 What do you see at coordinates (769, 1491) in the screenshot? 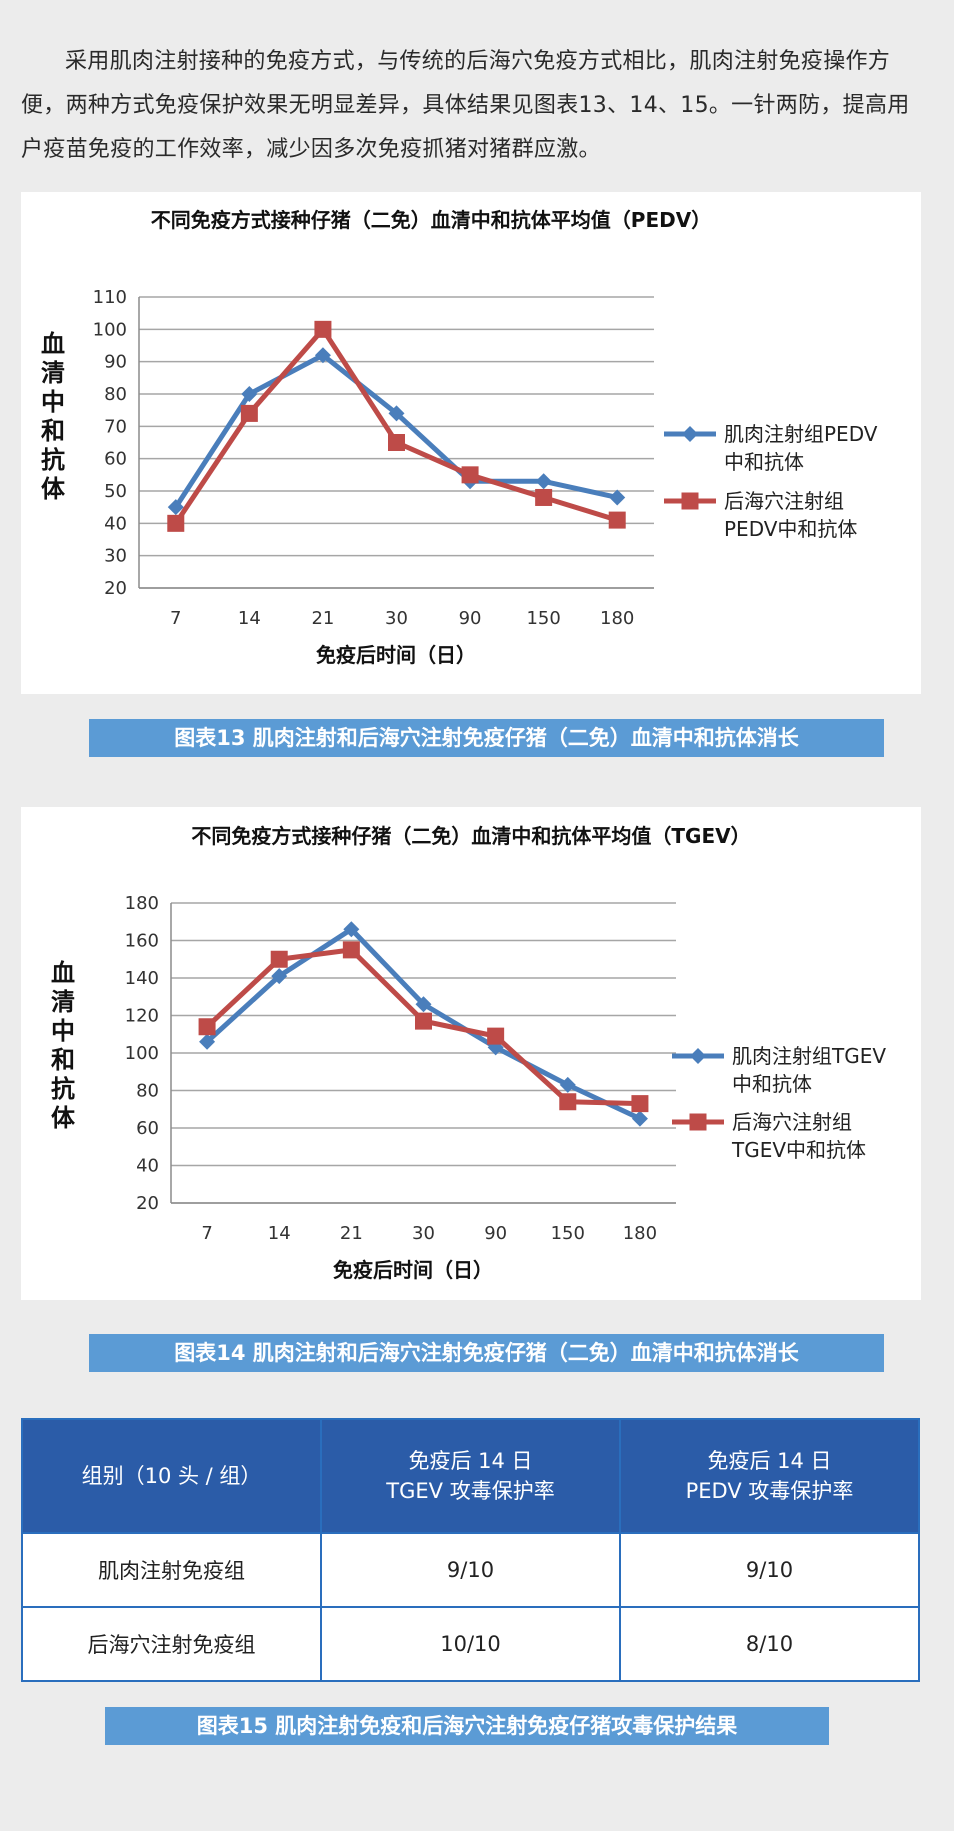
I see `header-pedv-line2: PEDV 攻毒保护率` at bounding box center [769, 1491].